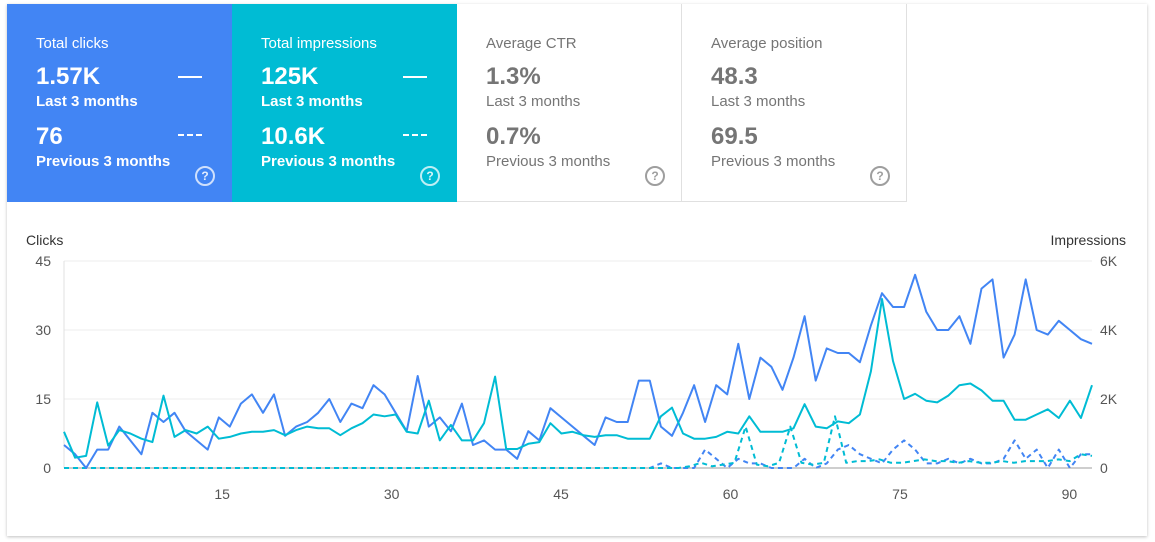 The image size is (1155, 542). What do you see at coordinates (43, 330) in the screenshot?
I see `y-left-tick-label: 30` at bounding box center [43, 330].